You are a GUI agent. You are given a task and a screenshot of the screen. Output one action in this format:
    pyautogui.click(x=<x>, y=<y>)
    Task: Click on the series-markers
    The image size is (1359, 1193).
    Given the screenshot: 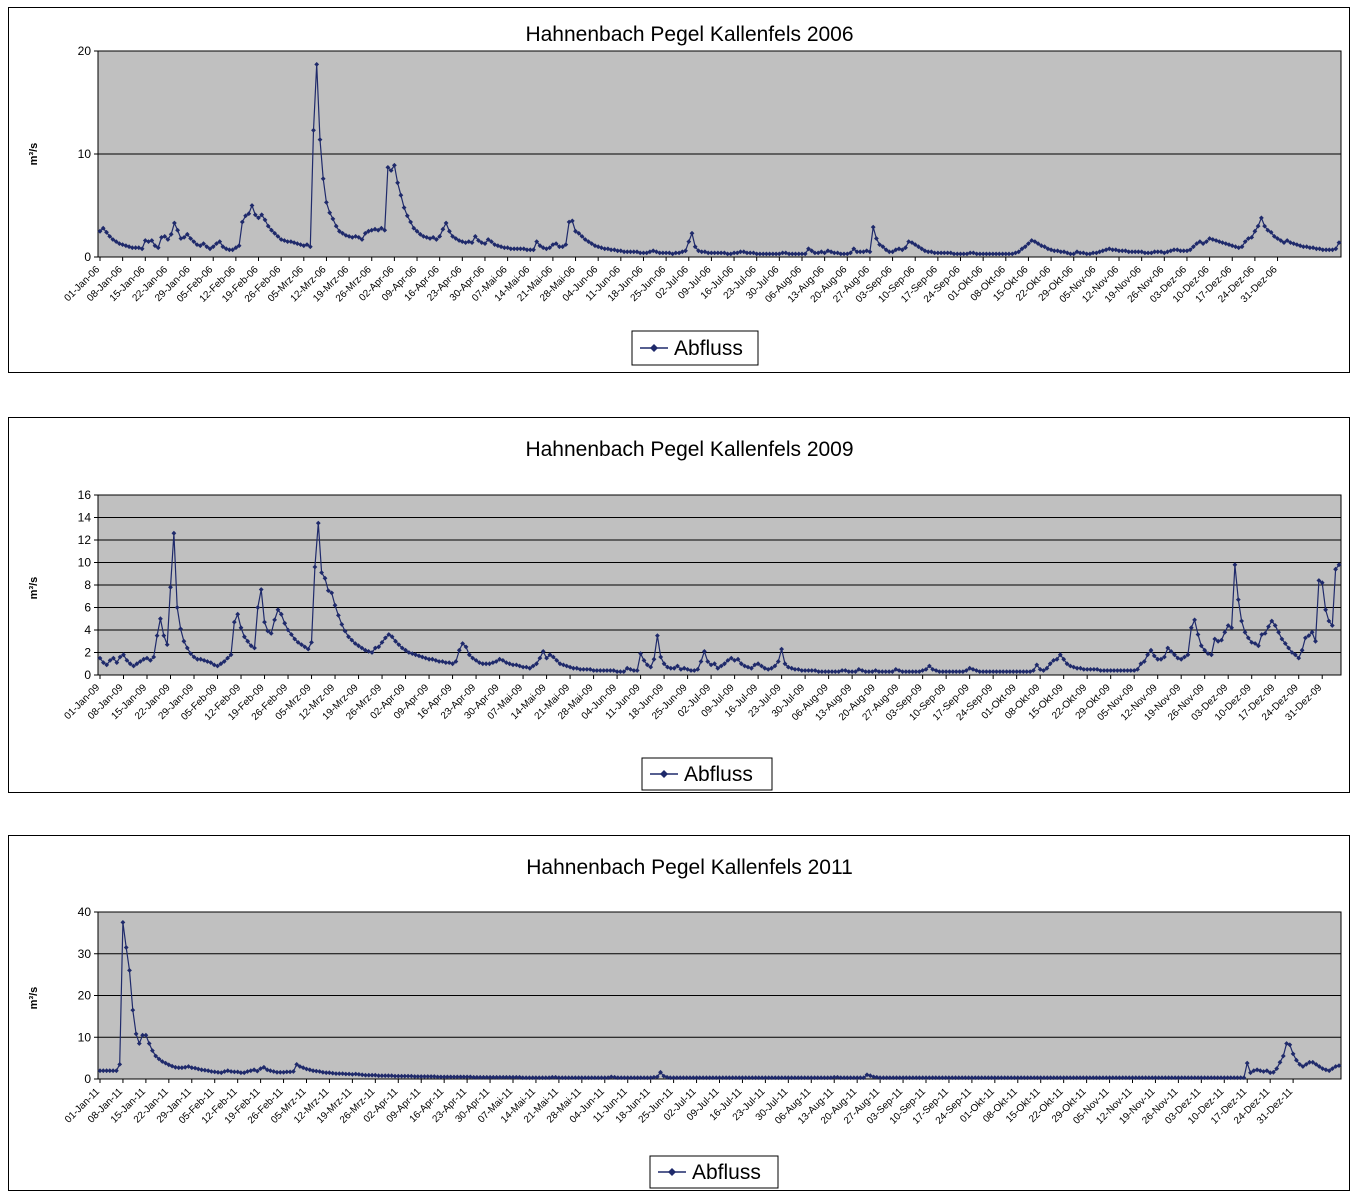 What is the action you would take?
    pyautogui.click(x=719, y=159)
    